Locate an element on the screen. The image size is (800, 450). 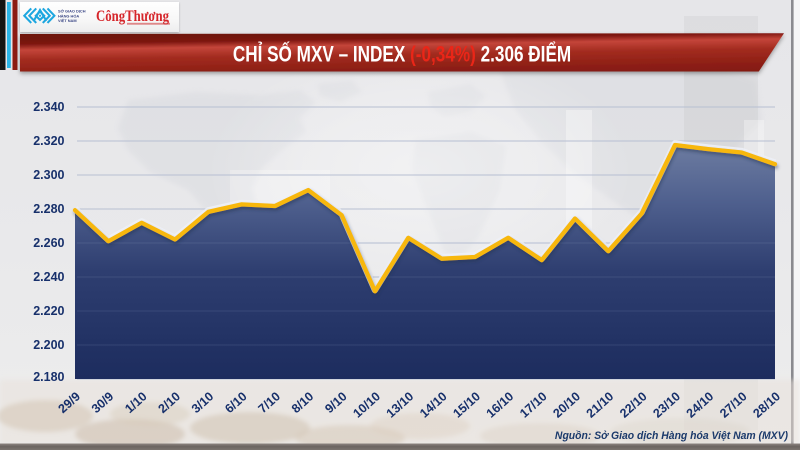
svg-text:CHỈ SỐ MXV – INDEX (-0,34%) 2.: CHỈ SỐ MXV – INDEX (-0,34%) 2.306 ĐIỂM is located at coordinates (402, 53).